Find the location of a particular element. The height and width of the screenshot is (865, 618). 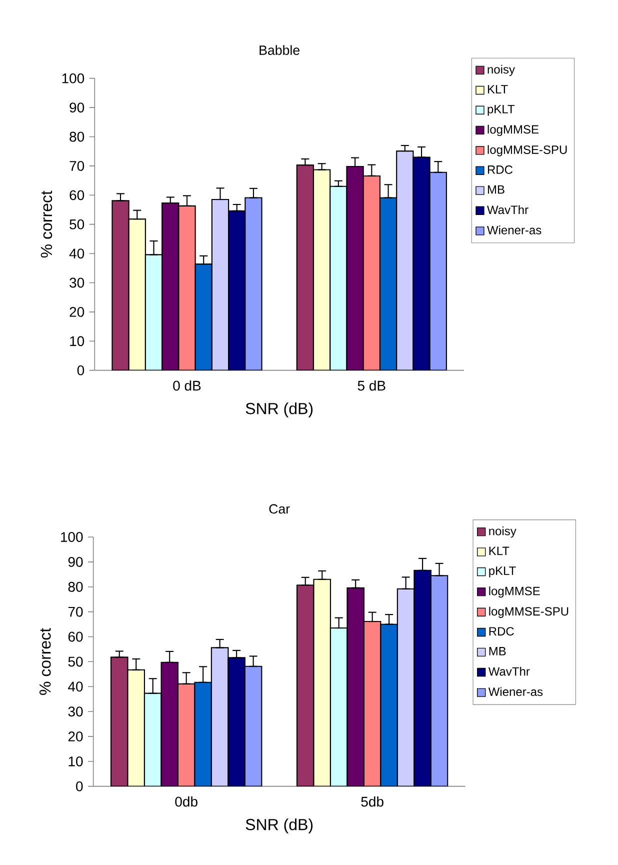

x-tick-label: 5 dB is located at coordinates (372, 385).